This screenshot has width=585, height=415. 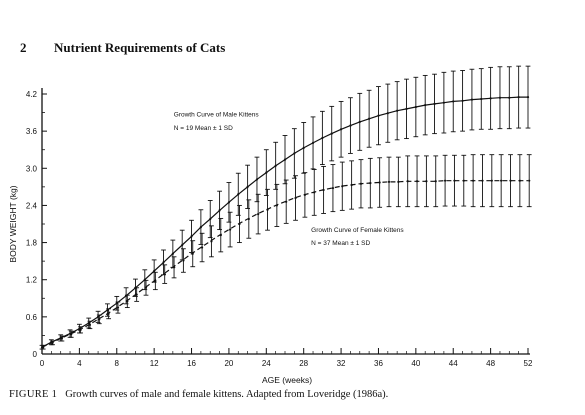 I want to click on y-axis-title: BODY WEIGHT (kg), so click(x=13, y=223).